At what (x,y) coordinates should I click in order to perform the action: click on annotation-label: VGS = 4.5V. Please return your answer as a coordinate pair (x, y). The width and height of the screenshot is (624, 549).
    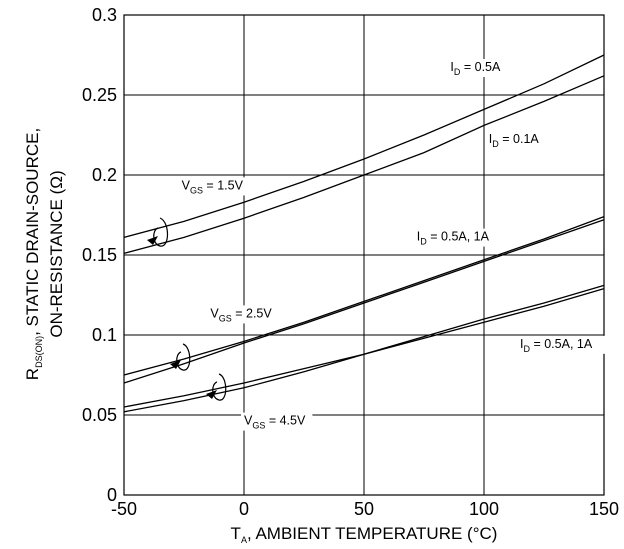
    Looking at the image, I should click on (275, 422).